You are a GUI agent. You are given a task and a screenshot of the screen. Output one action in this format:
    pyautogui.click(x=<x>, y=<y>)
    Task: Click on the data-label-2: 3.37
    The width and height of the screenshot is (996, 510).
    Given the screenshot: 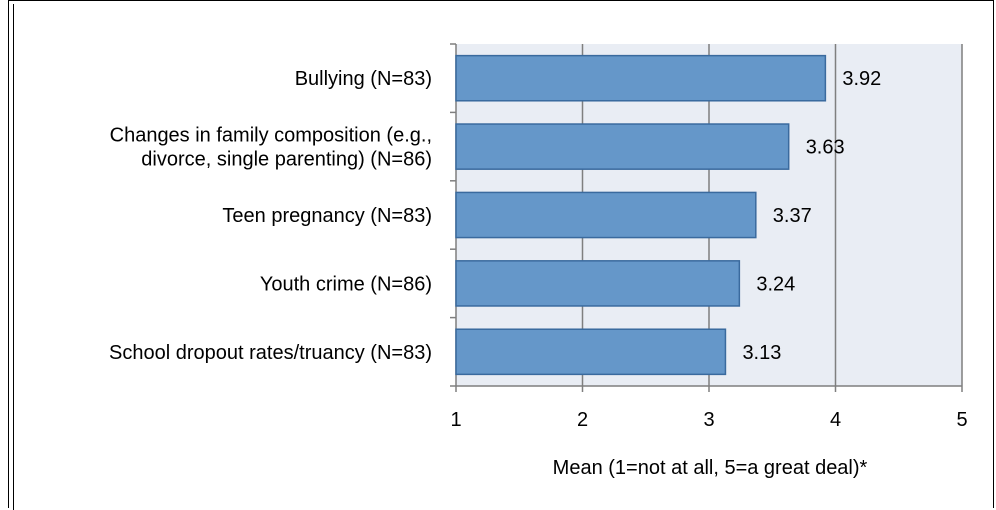 What is the action you would take?
    pyautogui.click(x=792, y=216)
    